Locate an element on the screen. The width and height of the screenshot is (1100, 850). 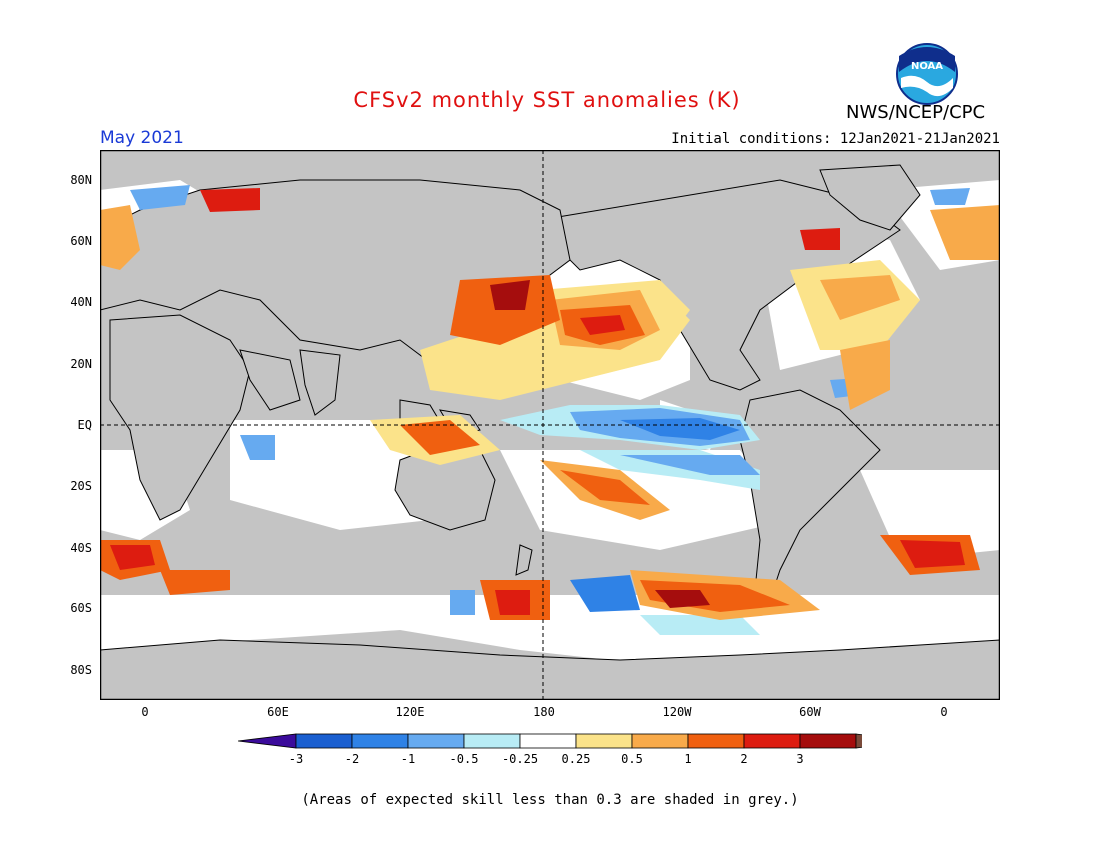
colorbar is located at coordinates (550, 741).